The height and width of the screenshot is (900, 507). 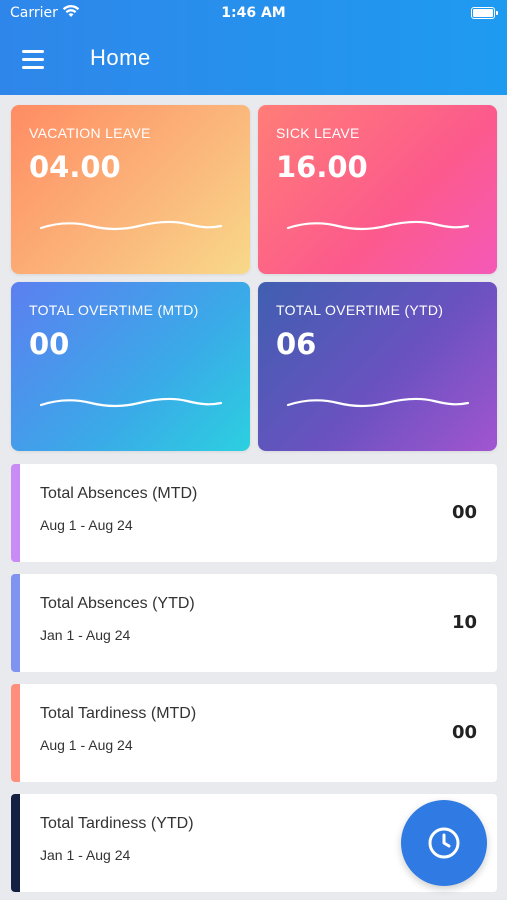 What do you see at coordinates (90, 133) in the screenshot?
I see `card-label: VACATION LEAVE` at bounding box center [90, 133].